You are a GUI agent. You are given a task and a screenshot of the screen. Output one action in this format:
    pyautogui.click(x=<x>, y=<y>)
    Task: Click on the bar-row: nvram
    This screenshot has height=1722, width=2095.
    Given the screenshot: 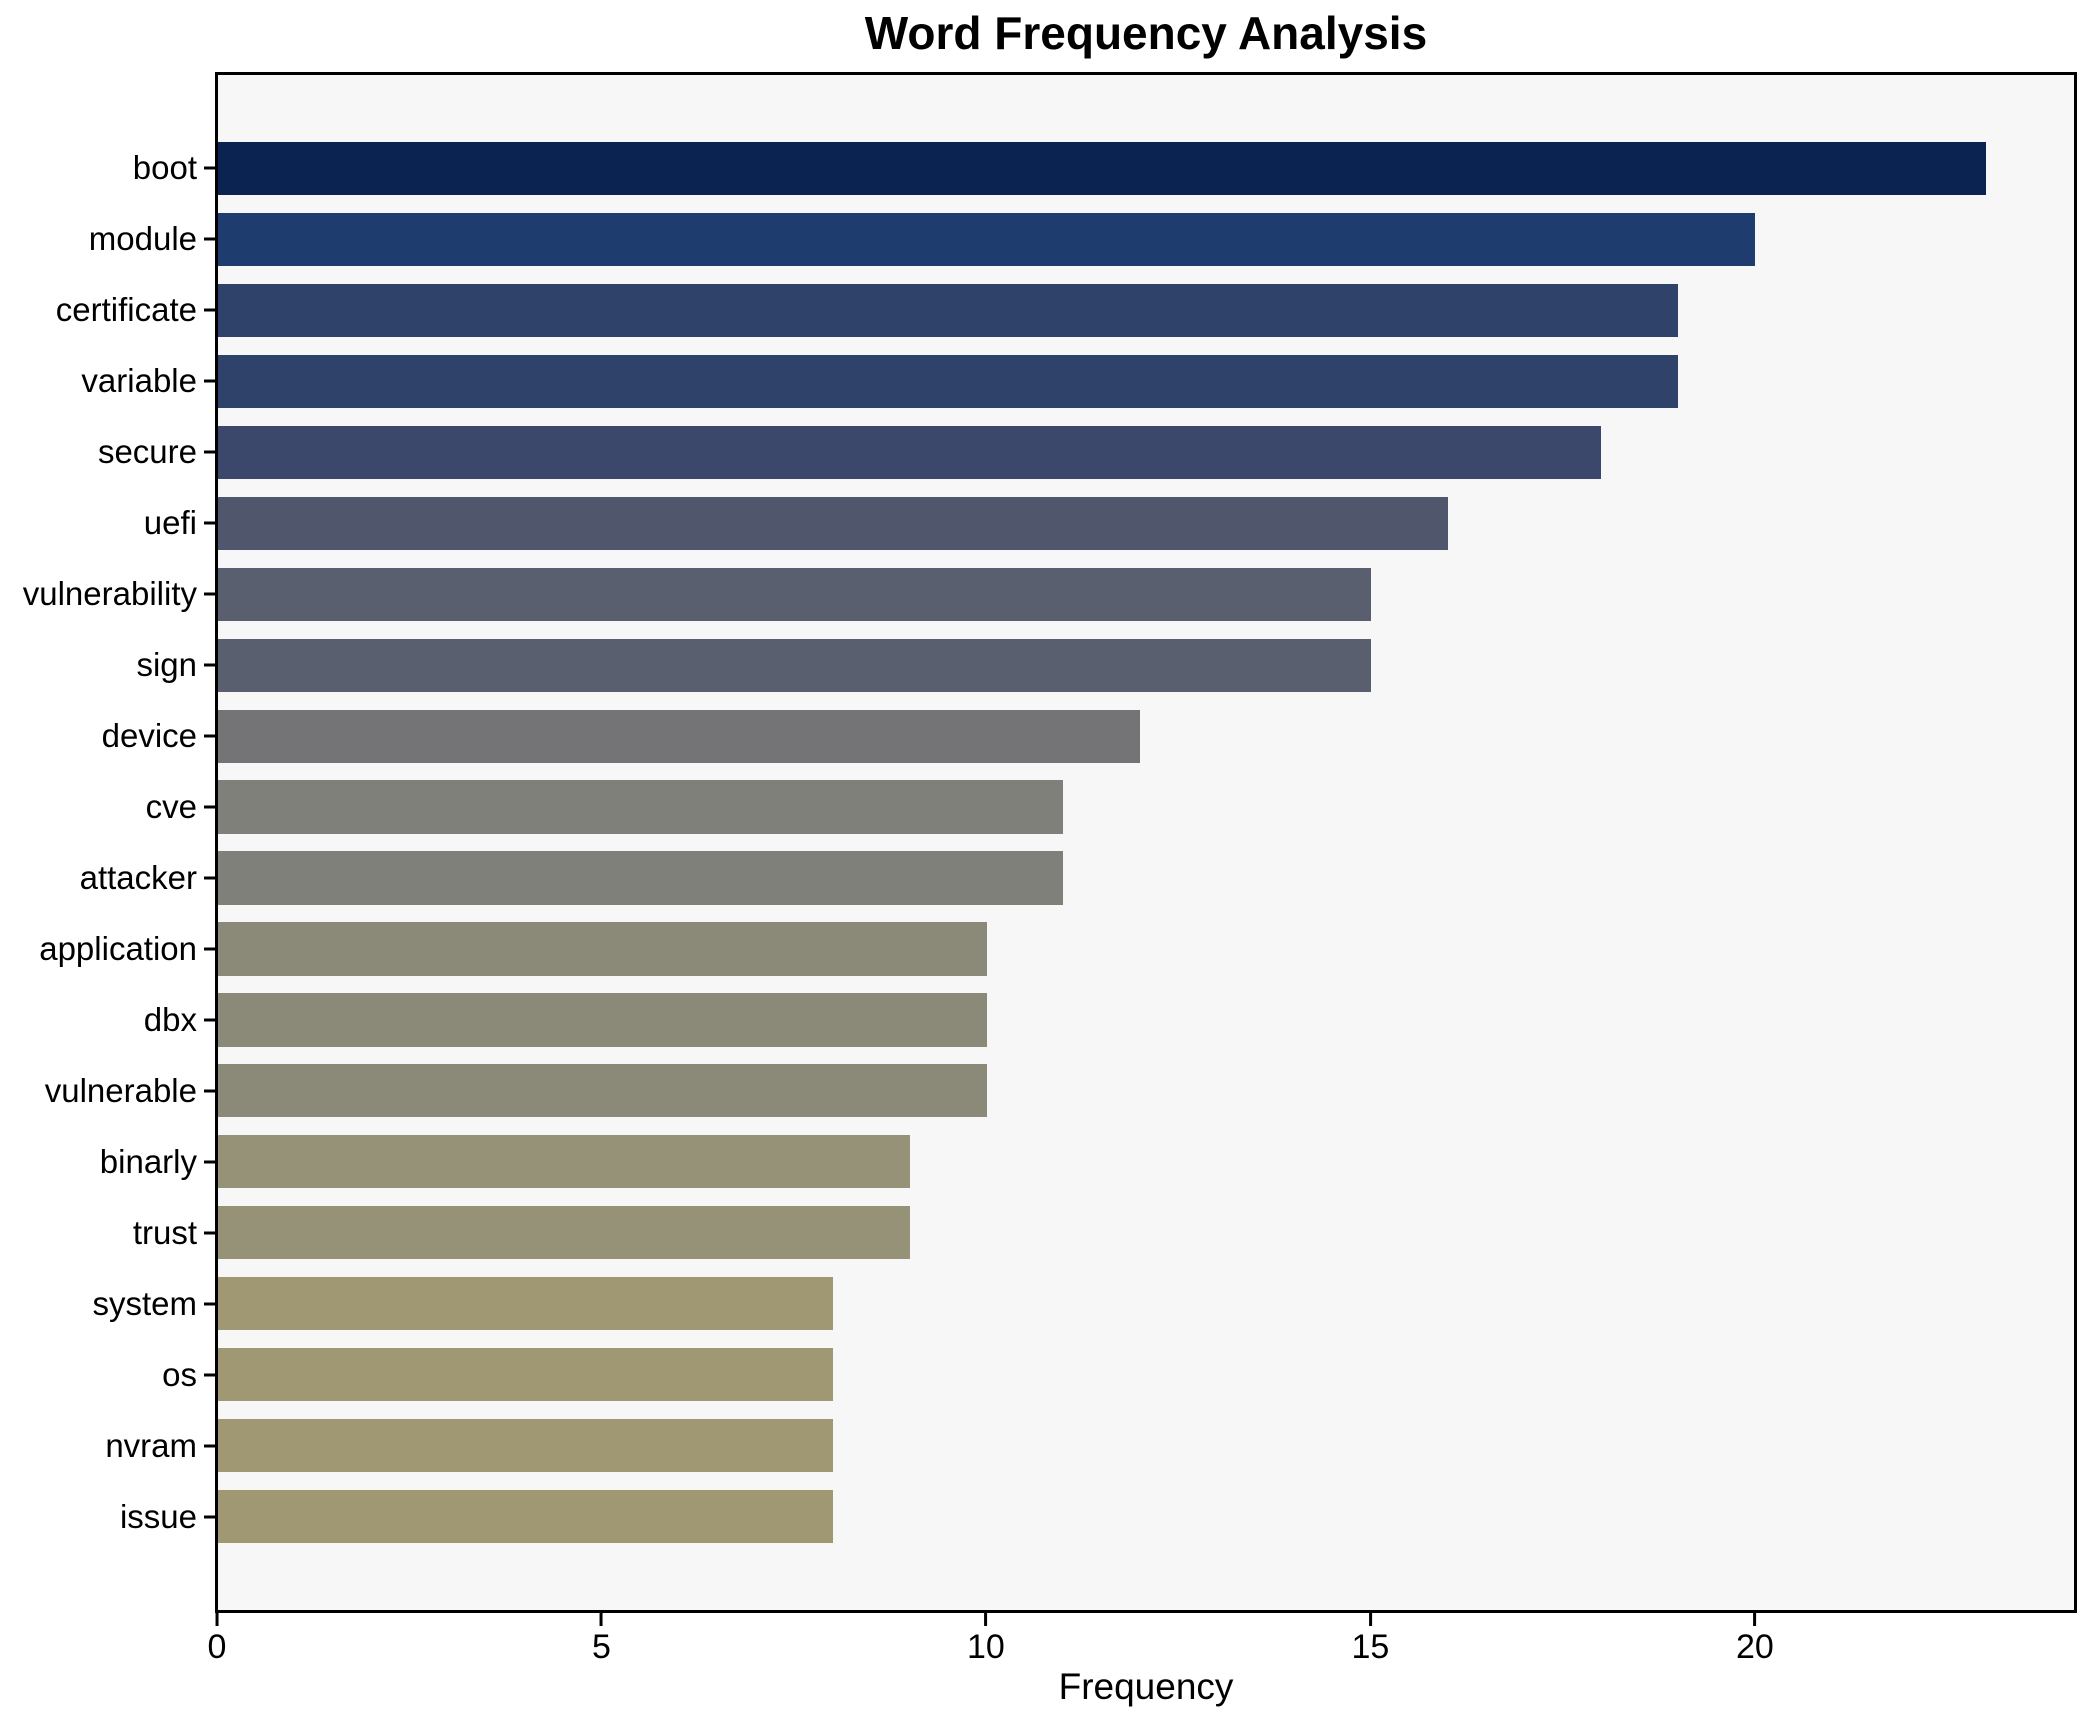 What is the action you would take?
    pyautogui.click(x=1089, y=1445)
    